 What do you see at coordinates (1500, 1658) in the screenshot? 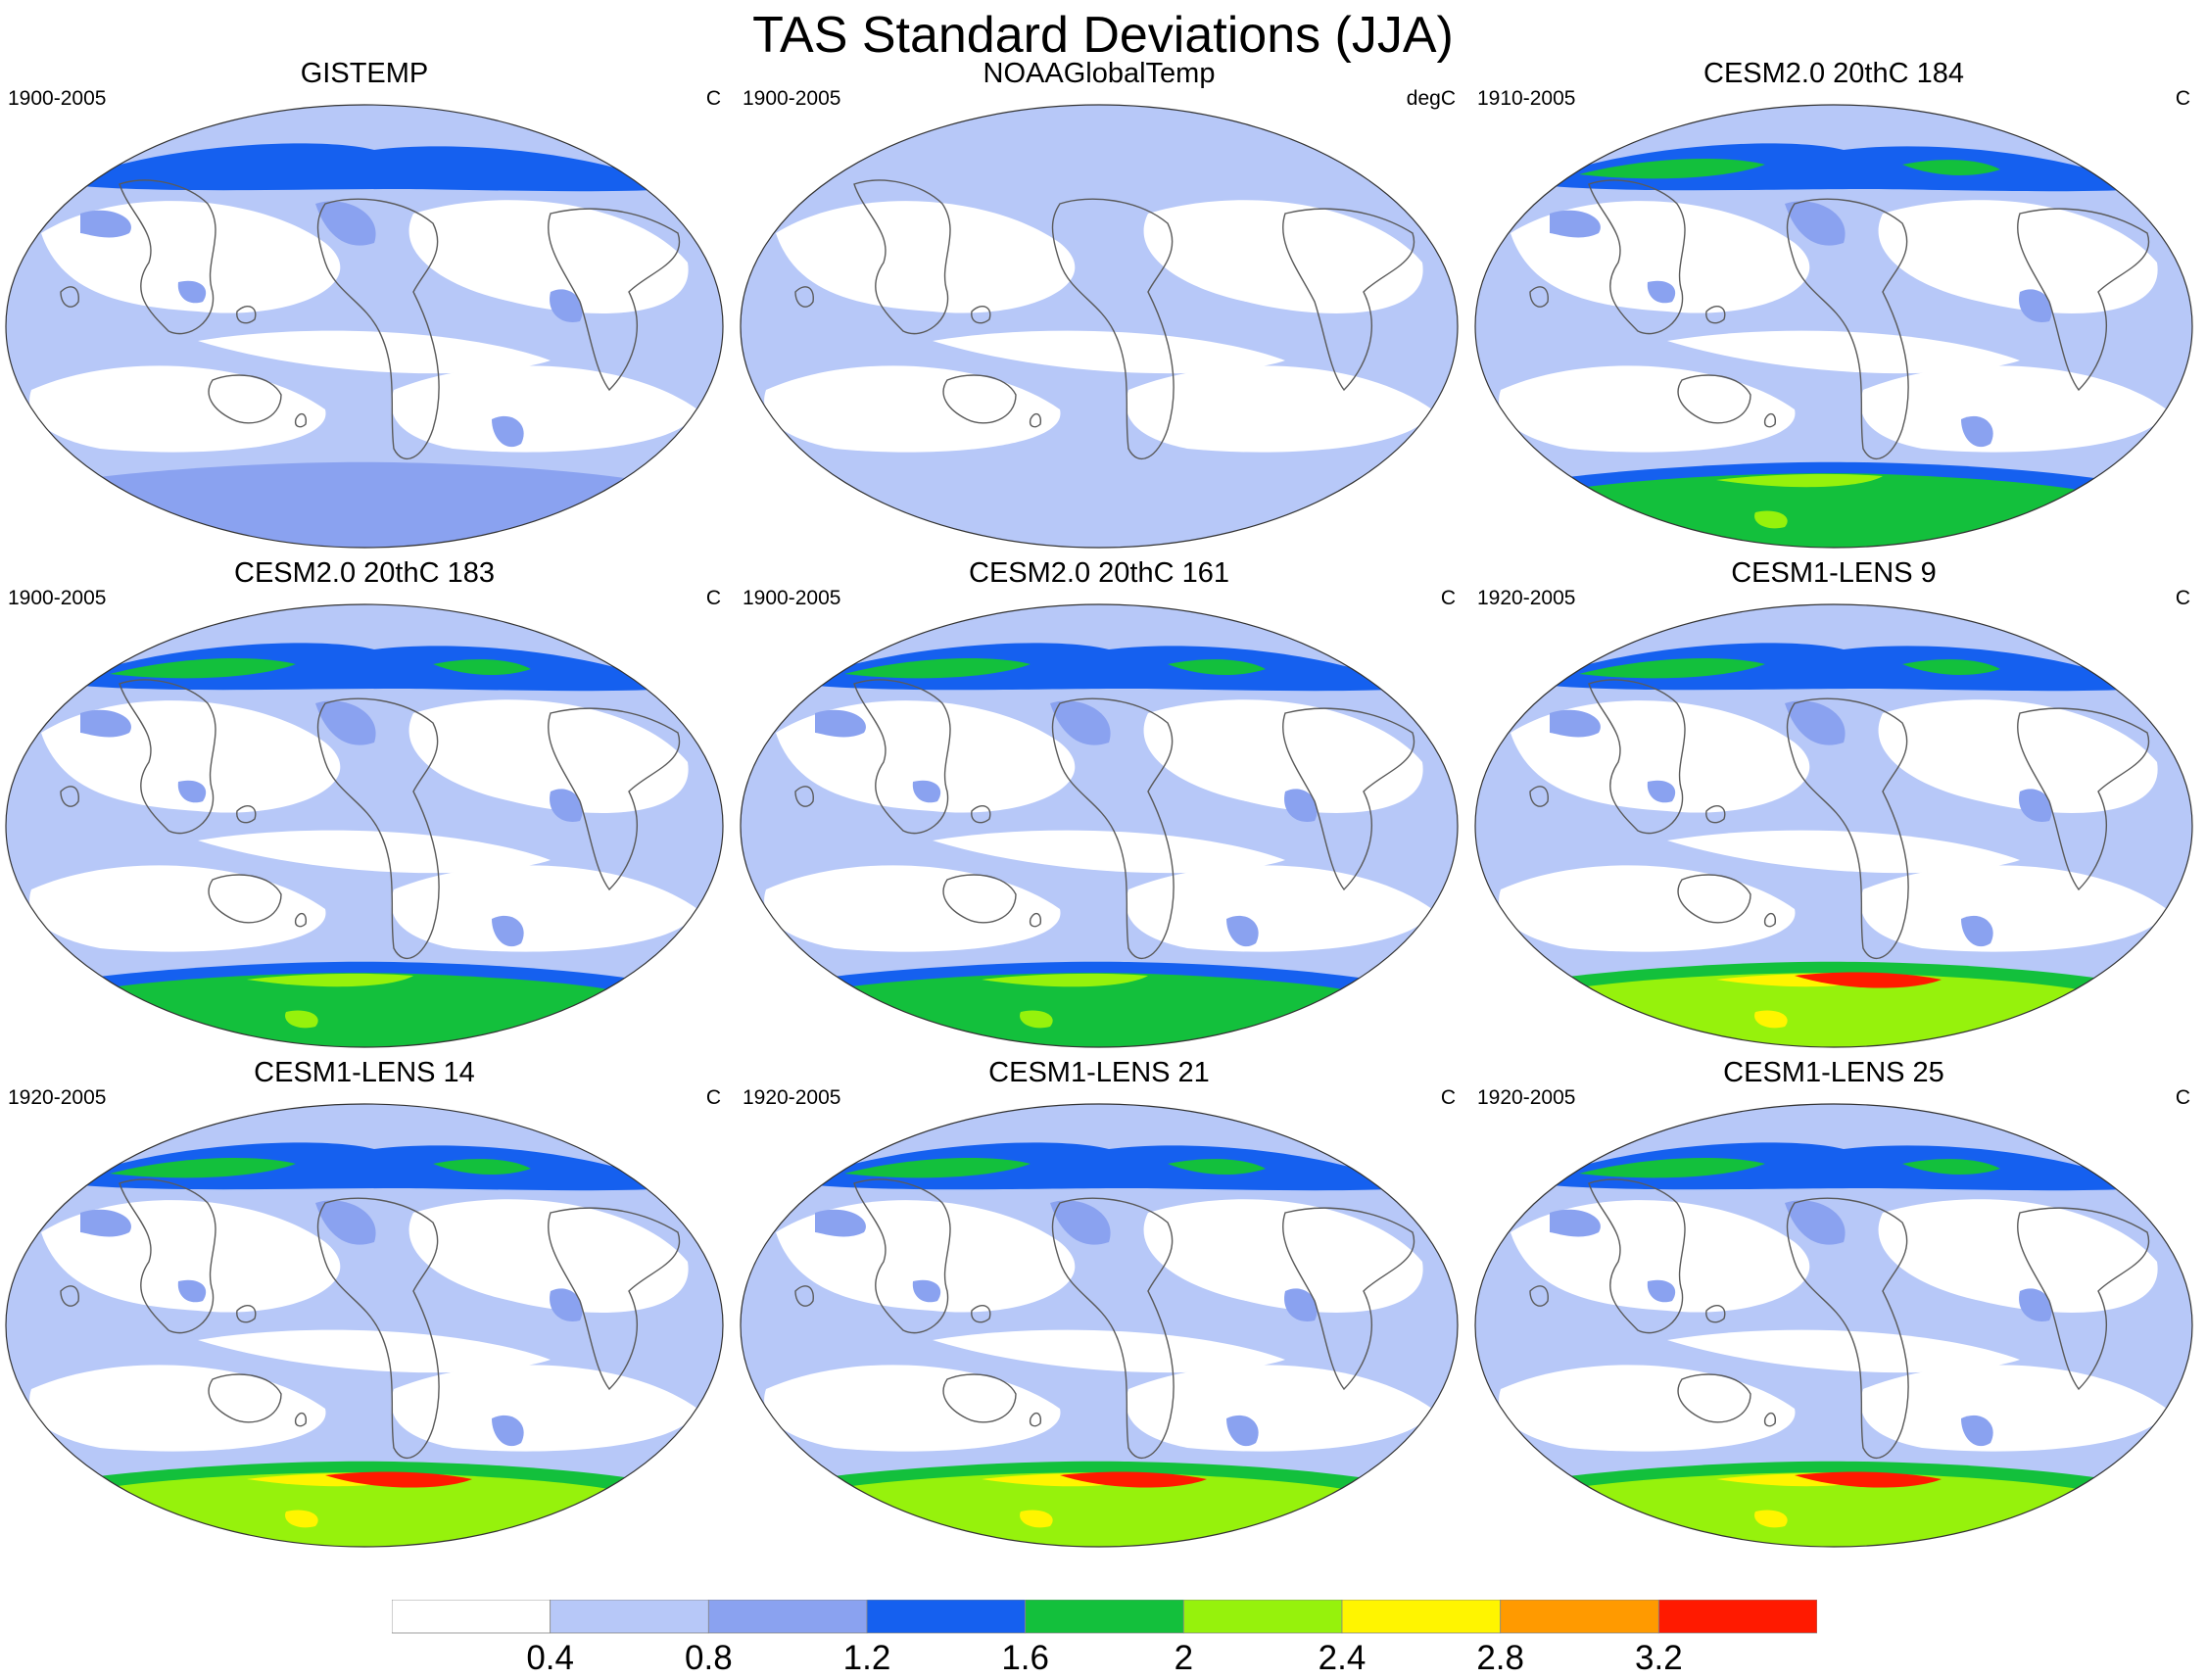
I see `colorbar-tick-label: 2.8` at bounding box center [1500, 1658].